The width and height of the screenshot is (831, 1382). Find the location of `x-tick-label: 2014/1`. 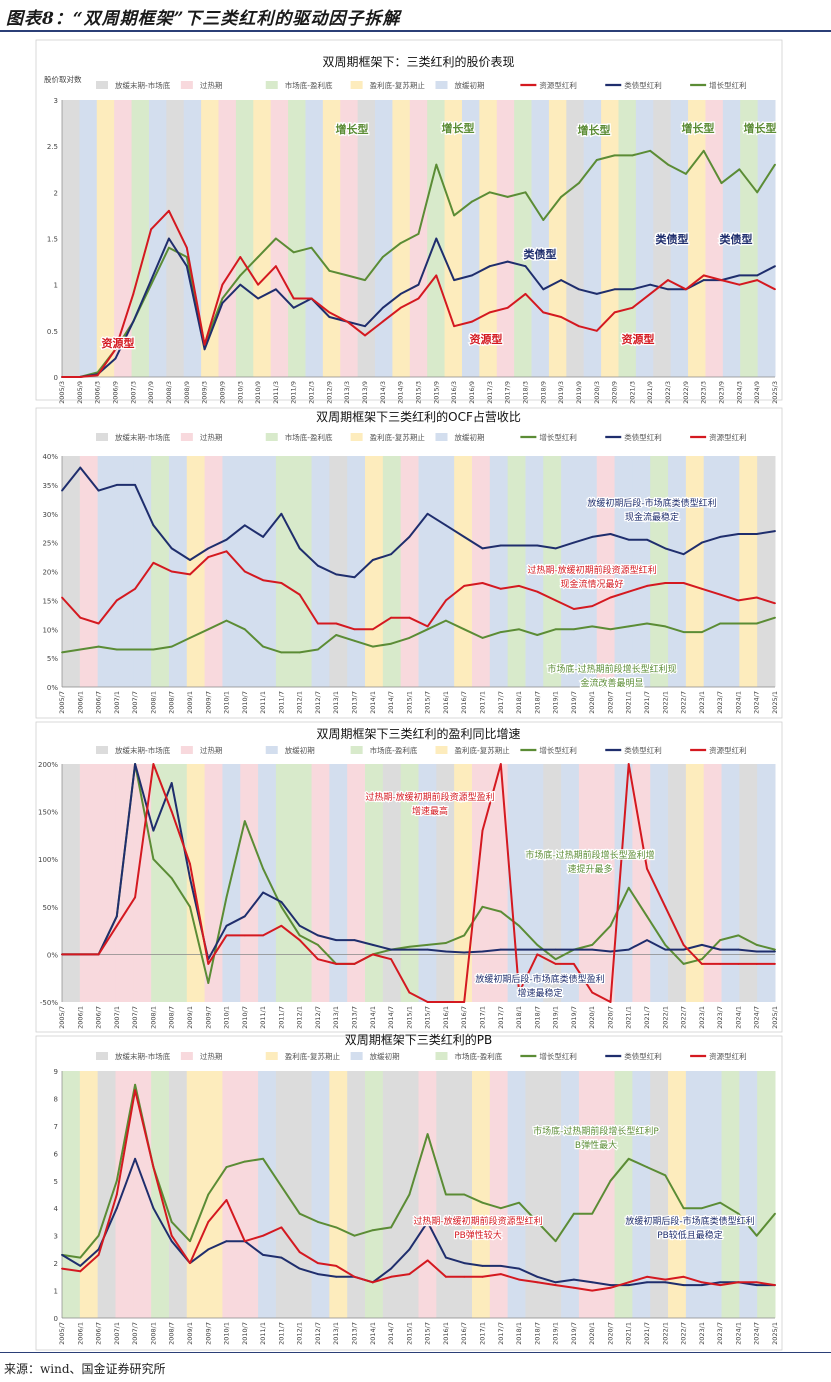

x-tick-label: 2014/1 is located at coordinates (373, 1333).